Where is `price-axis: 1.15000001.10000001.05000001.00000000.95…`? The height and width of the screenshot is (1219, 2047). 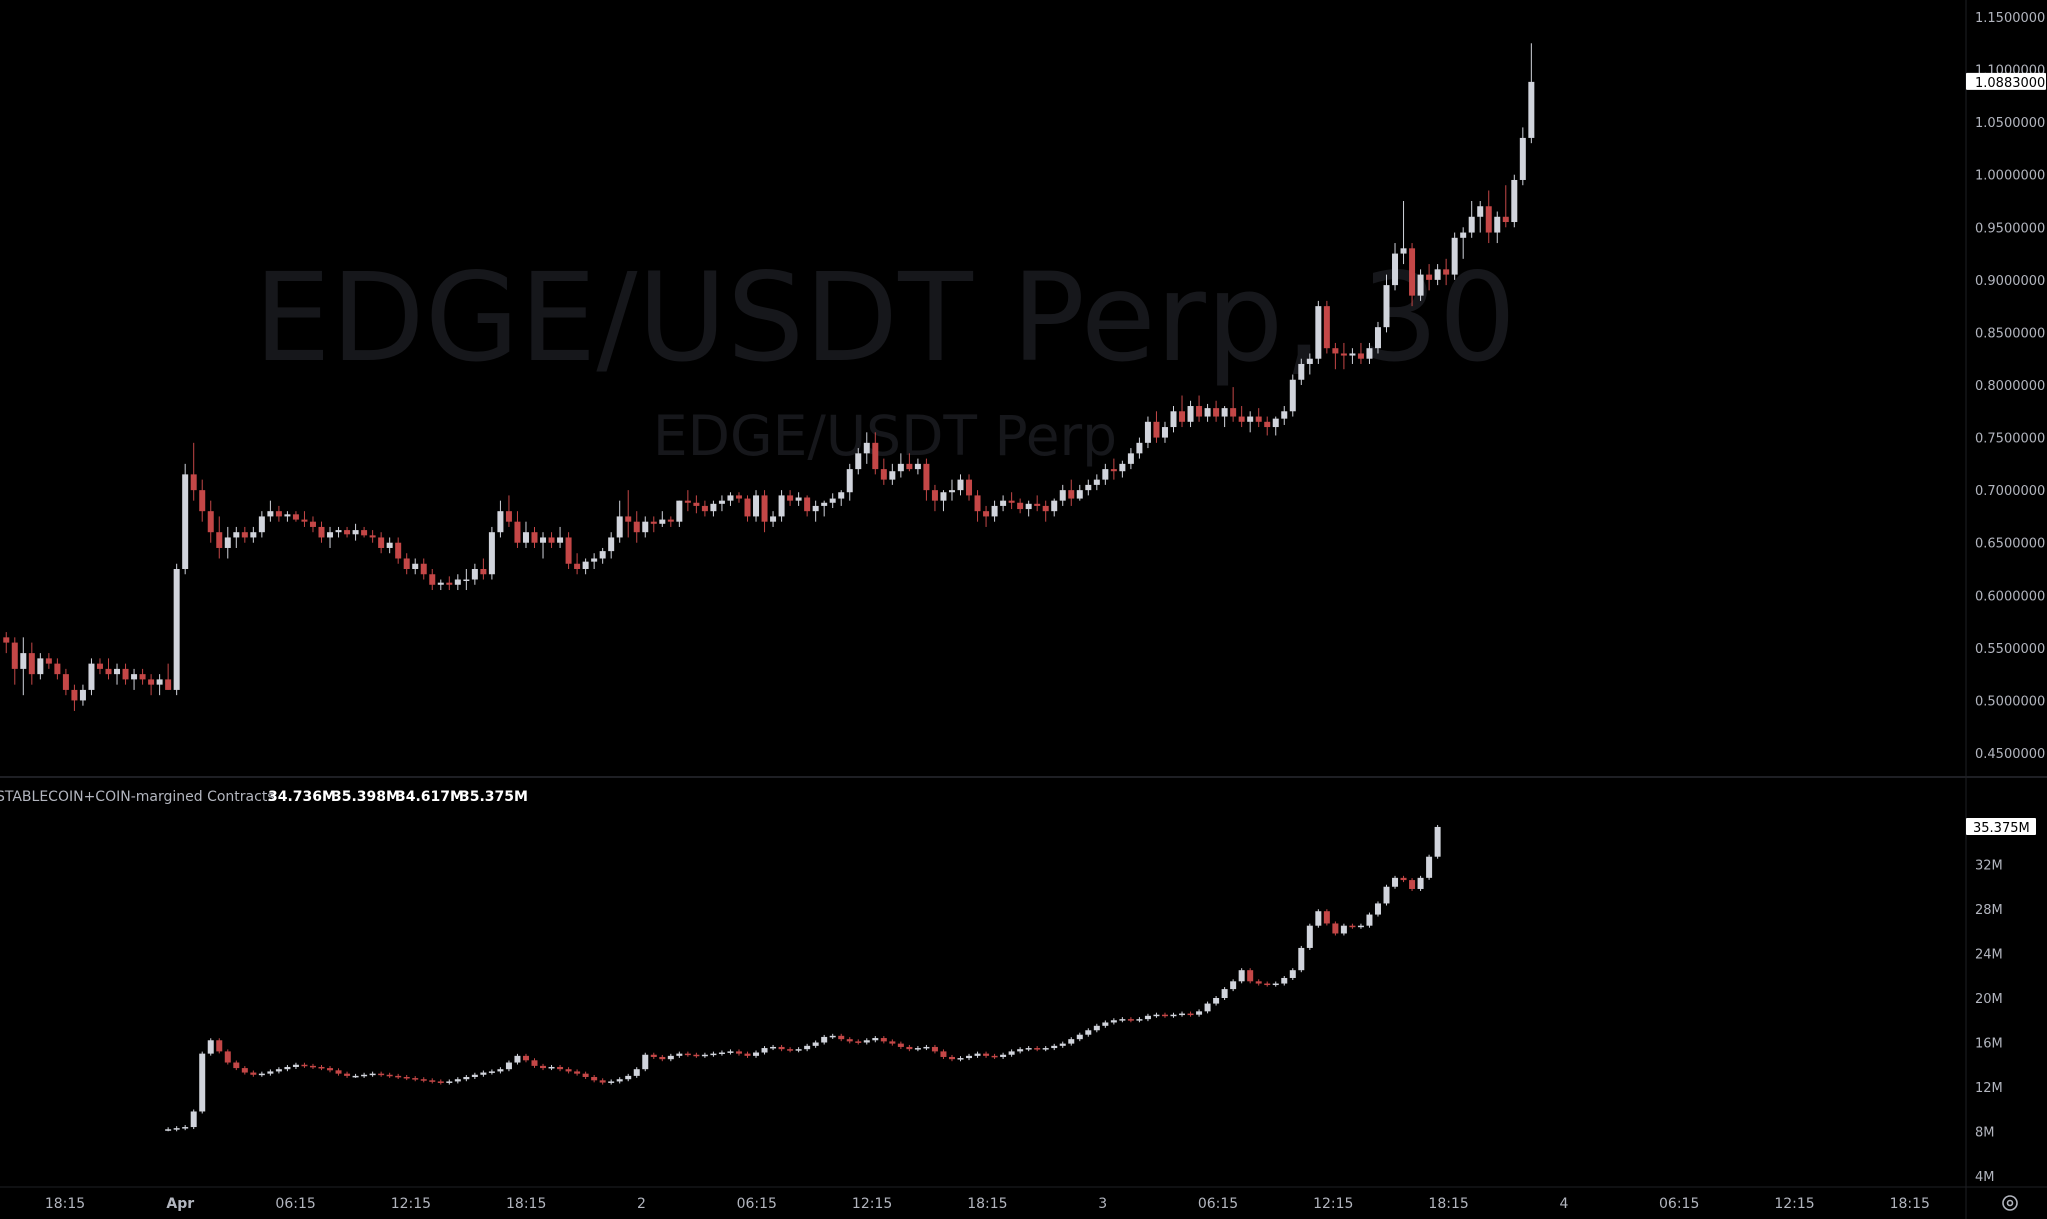 price-axis: 1.15000001.10000001.05000001.00000000.95… is located at coordinates (2010, 386).